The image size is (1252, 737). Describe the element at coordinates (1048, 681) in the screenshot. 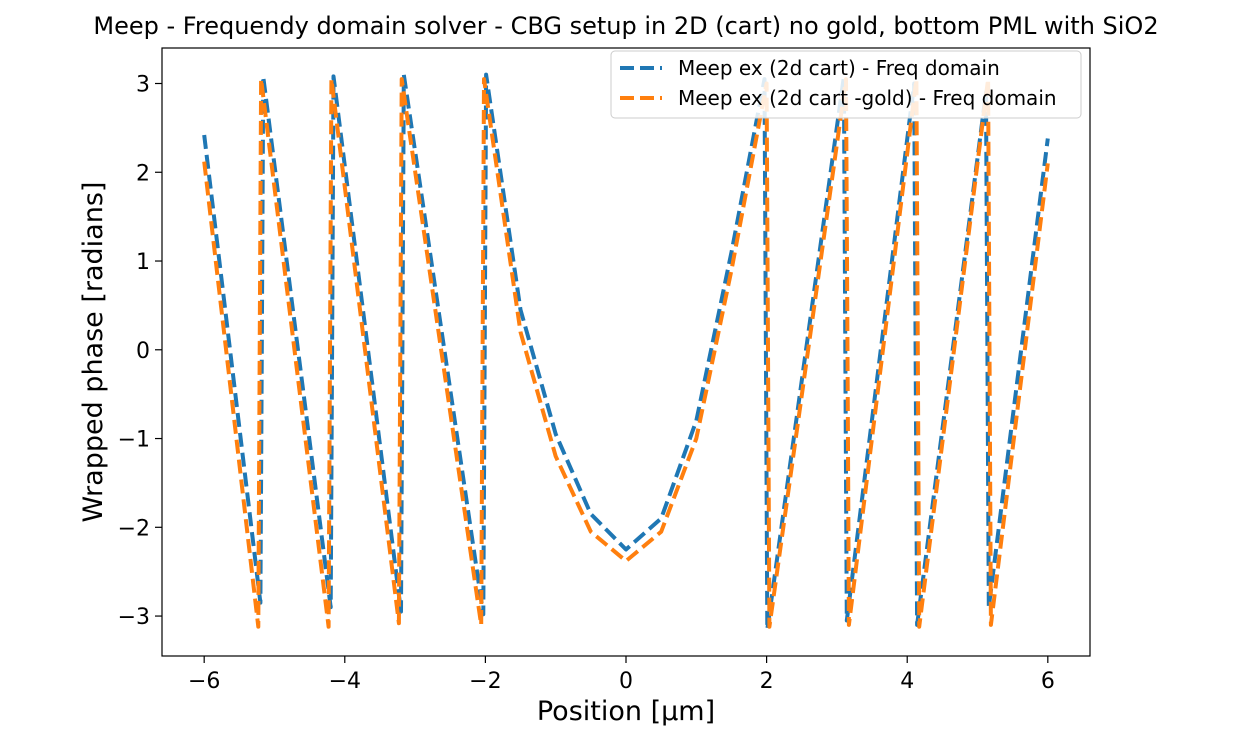

I see `x-tick-label: 6` at that location.